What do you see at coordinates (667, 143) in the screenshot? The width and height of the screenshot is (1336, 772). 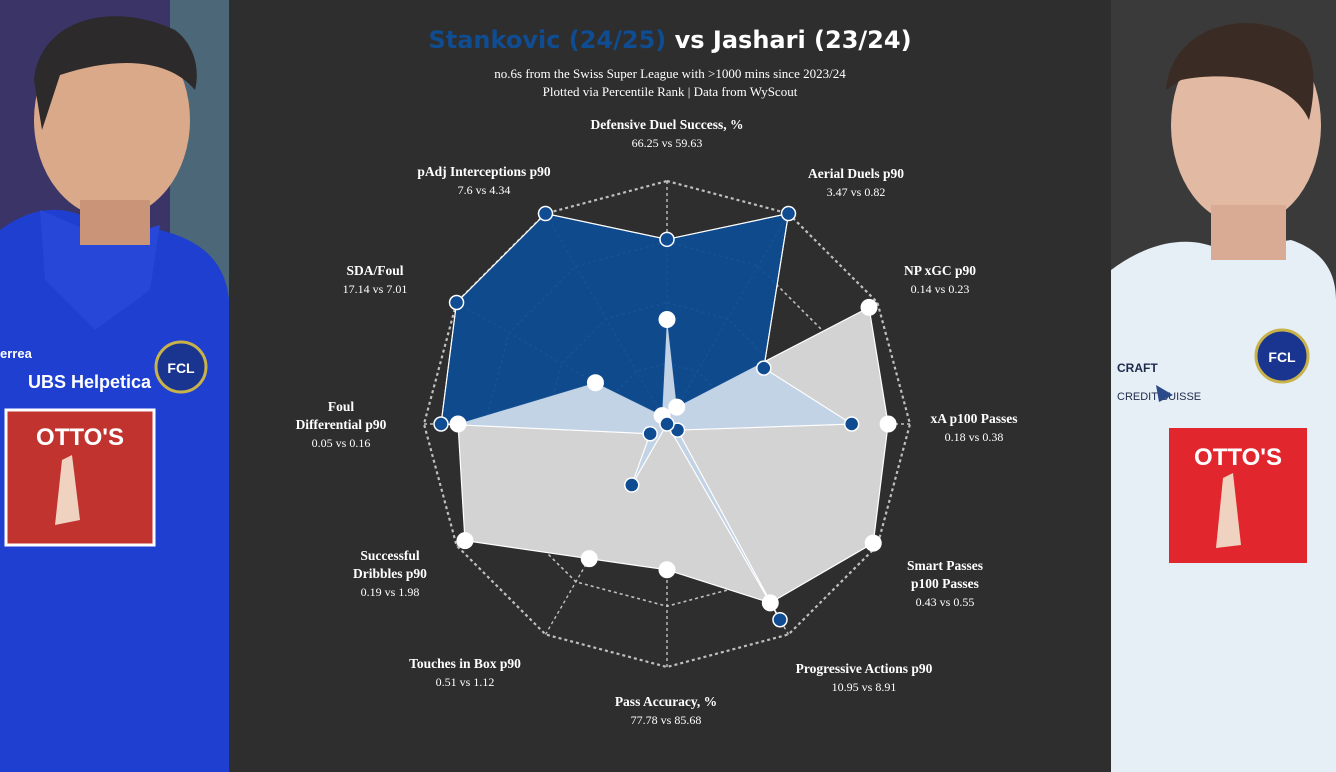 I see `axis-label-values: 66.25 vs 59.63` at bounding box center [667, 143].